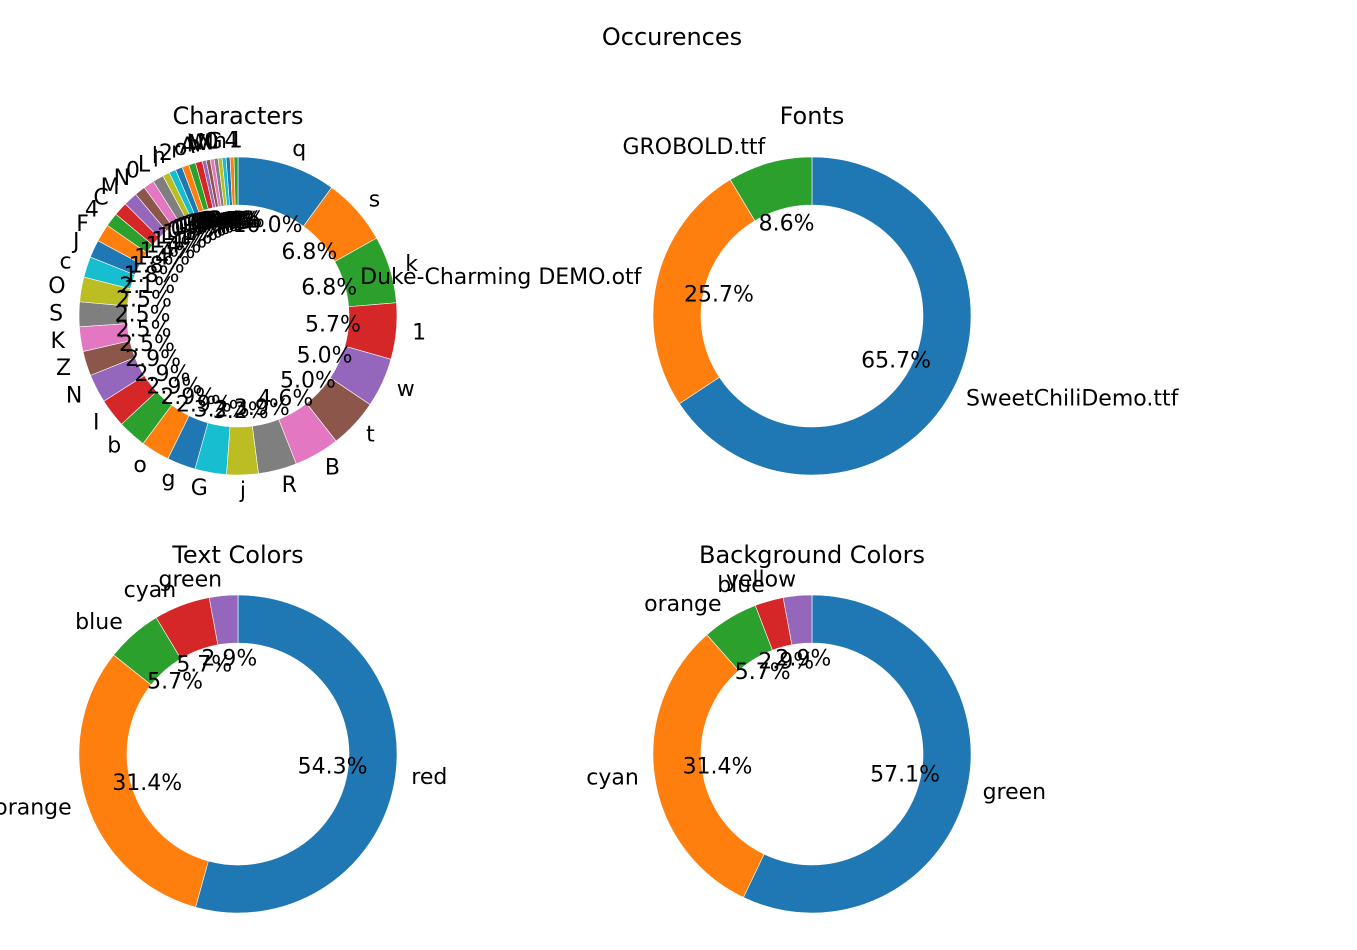 The width and height of the screenshot is (1357, 950). Describe the element at coordinates (241, 411) in the screenshot. I see `slice-percent-label: 3.2%` at that location.